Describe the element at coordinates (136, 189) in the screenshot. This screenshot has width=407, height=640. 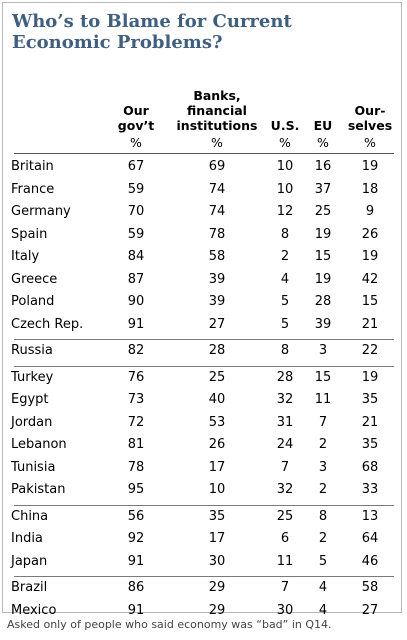
I see `value-cell: 59` at that location.